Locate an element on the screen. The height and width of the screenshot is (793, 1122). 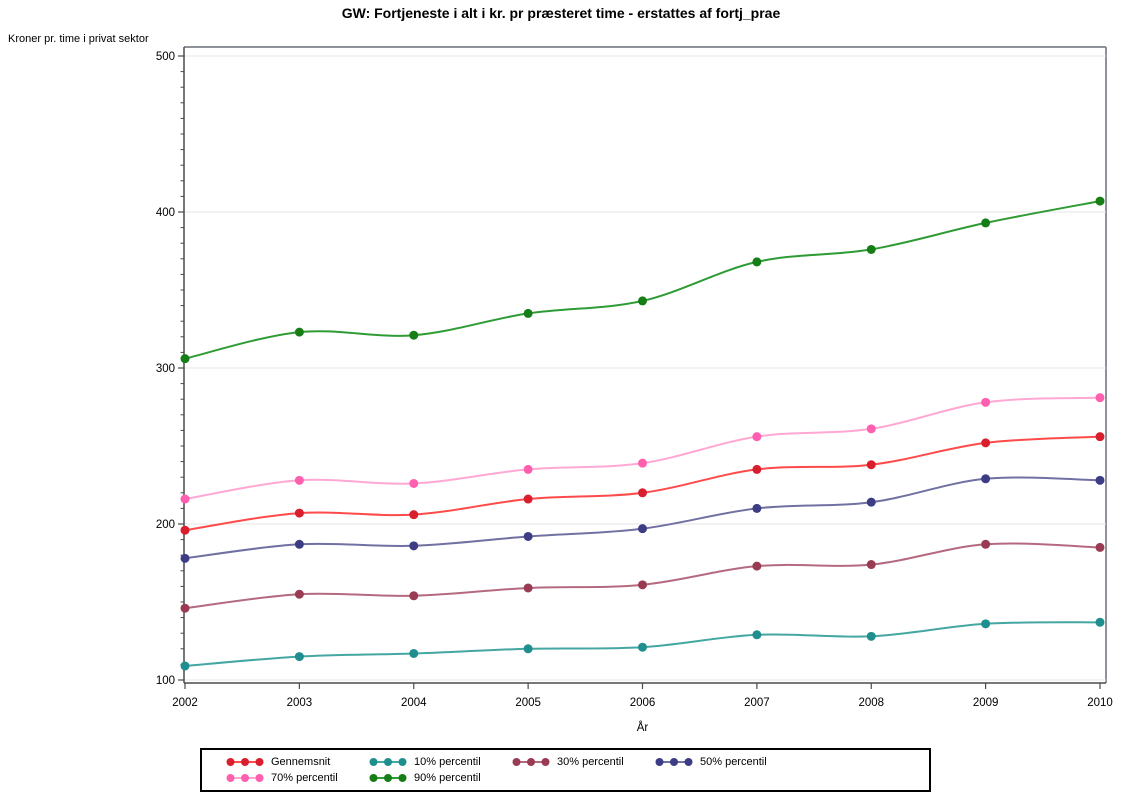
data-point-30-percentil-2007 is located at coordinates (757, 566).